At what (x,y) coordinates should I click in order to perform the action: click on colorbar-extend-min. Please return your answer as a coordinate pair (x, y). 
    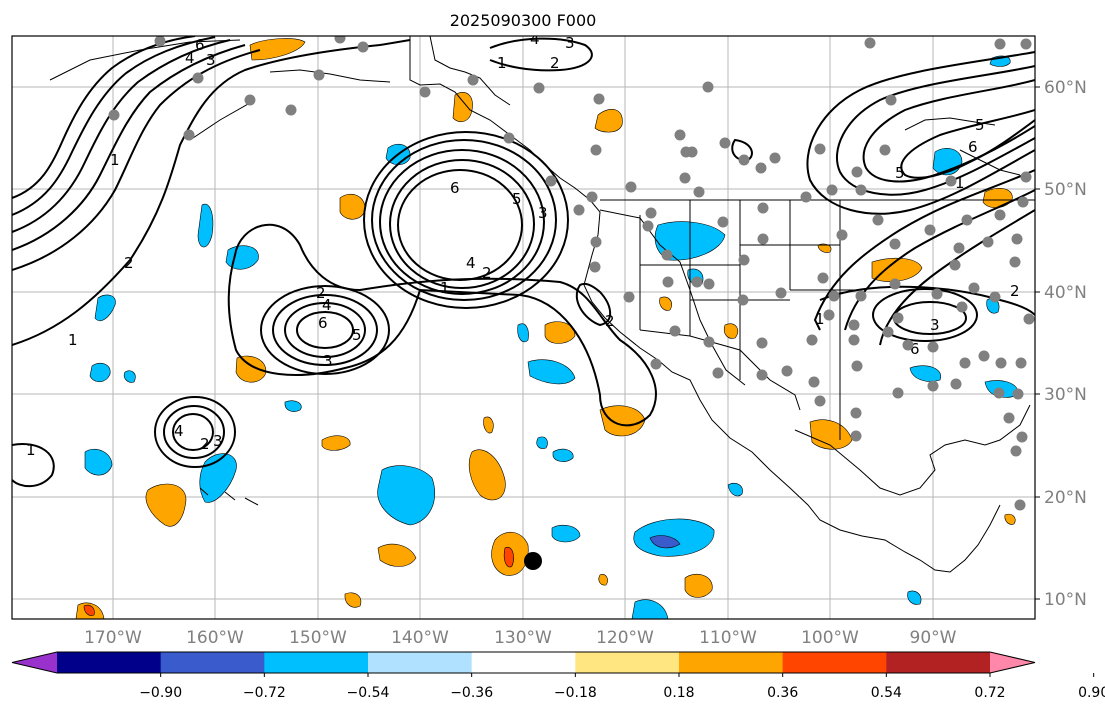
    Looking at the image, I should click on (34, 662).